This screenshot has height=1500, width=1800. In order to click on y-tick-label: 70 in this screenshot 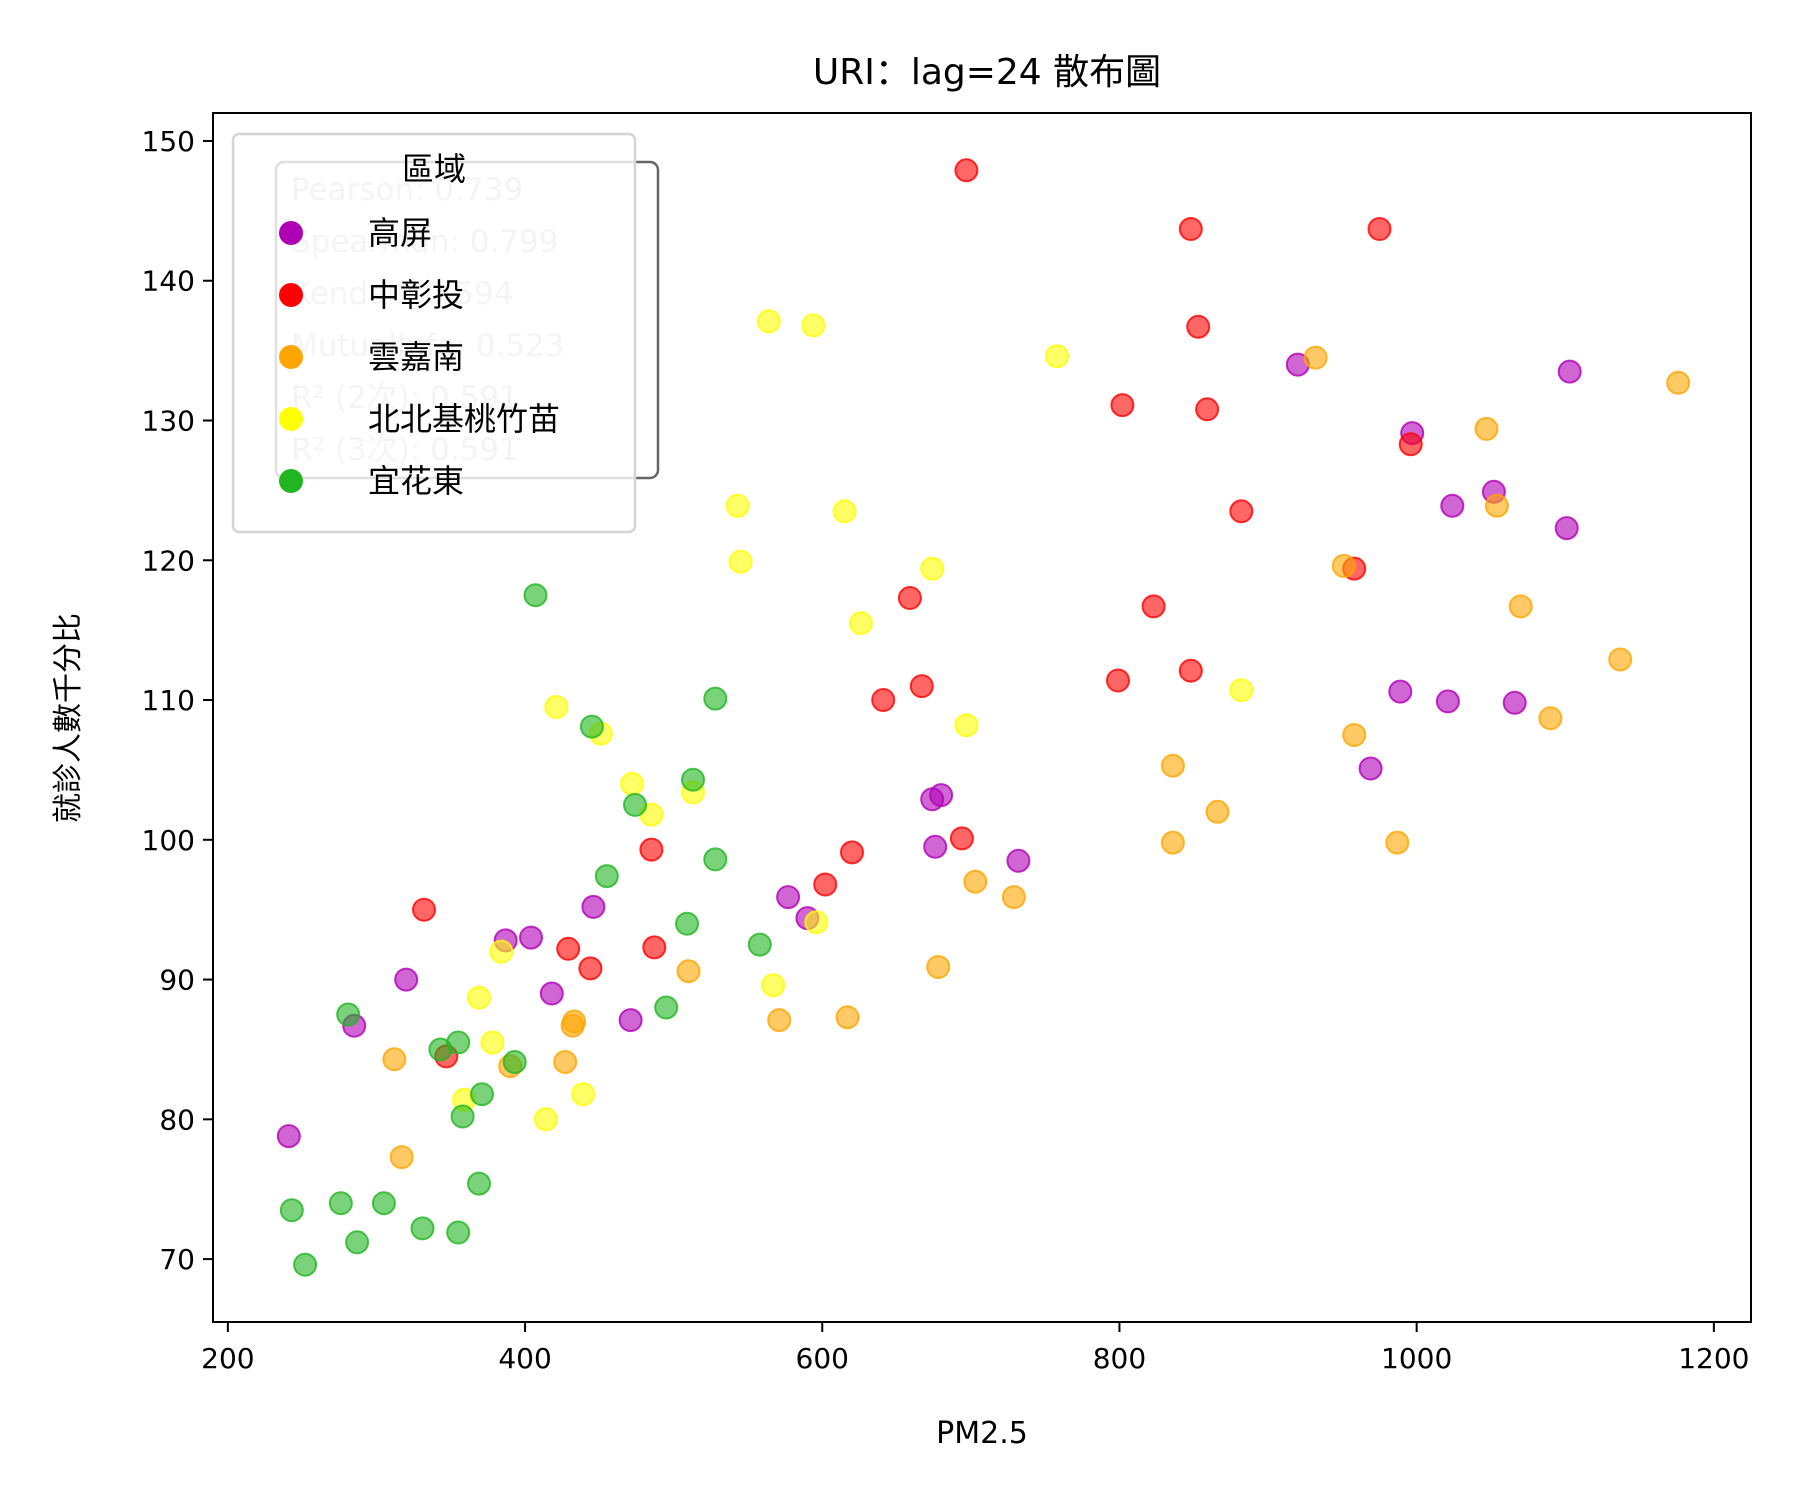, I will do `click(177, 1259)`.